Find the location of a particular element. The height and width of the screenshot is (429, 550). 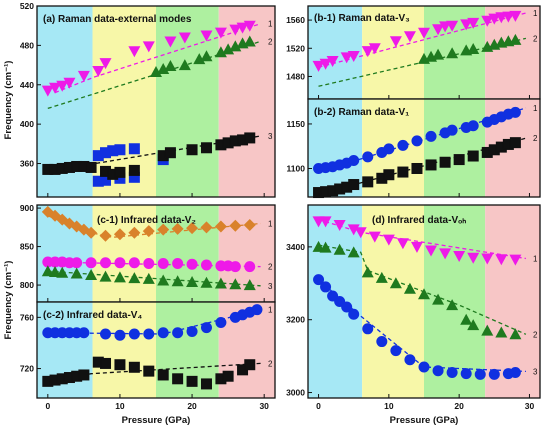

y-axis-label: Frequency (cm⁻¹) is located at coordinates (8, 100).